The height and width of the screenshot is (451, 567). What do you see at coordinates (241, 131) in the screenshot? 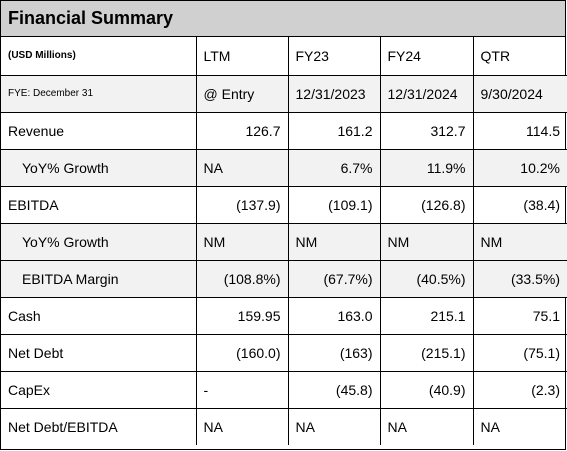
I see `table-cell: 126.7` at bounding box center [241, 131].